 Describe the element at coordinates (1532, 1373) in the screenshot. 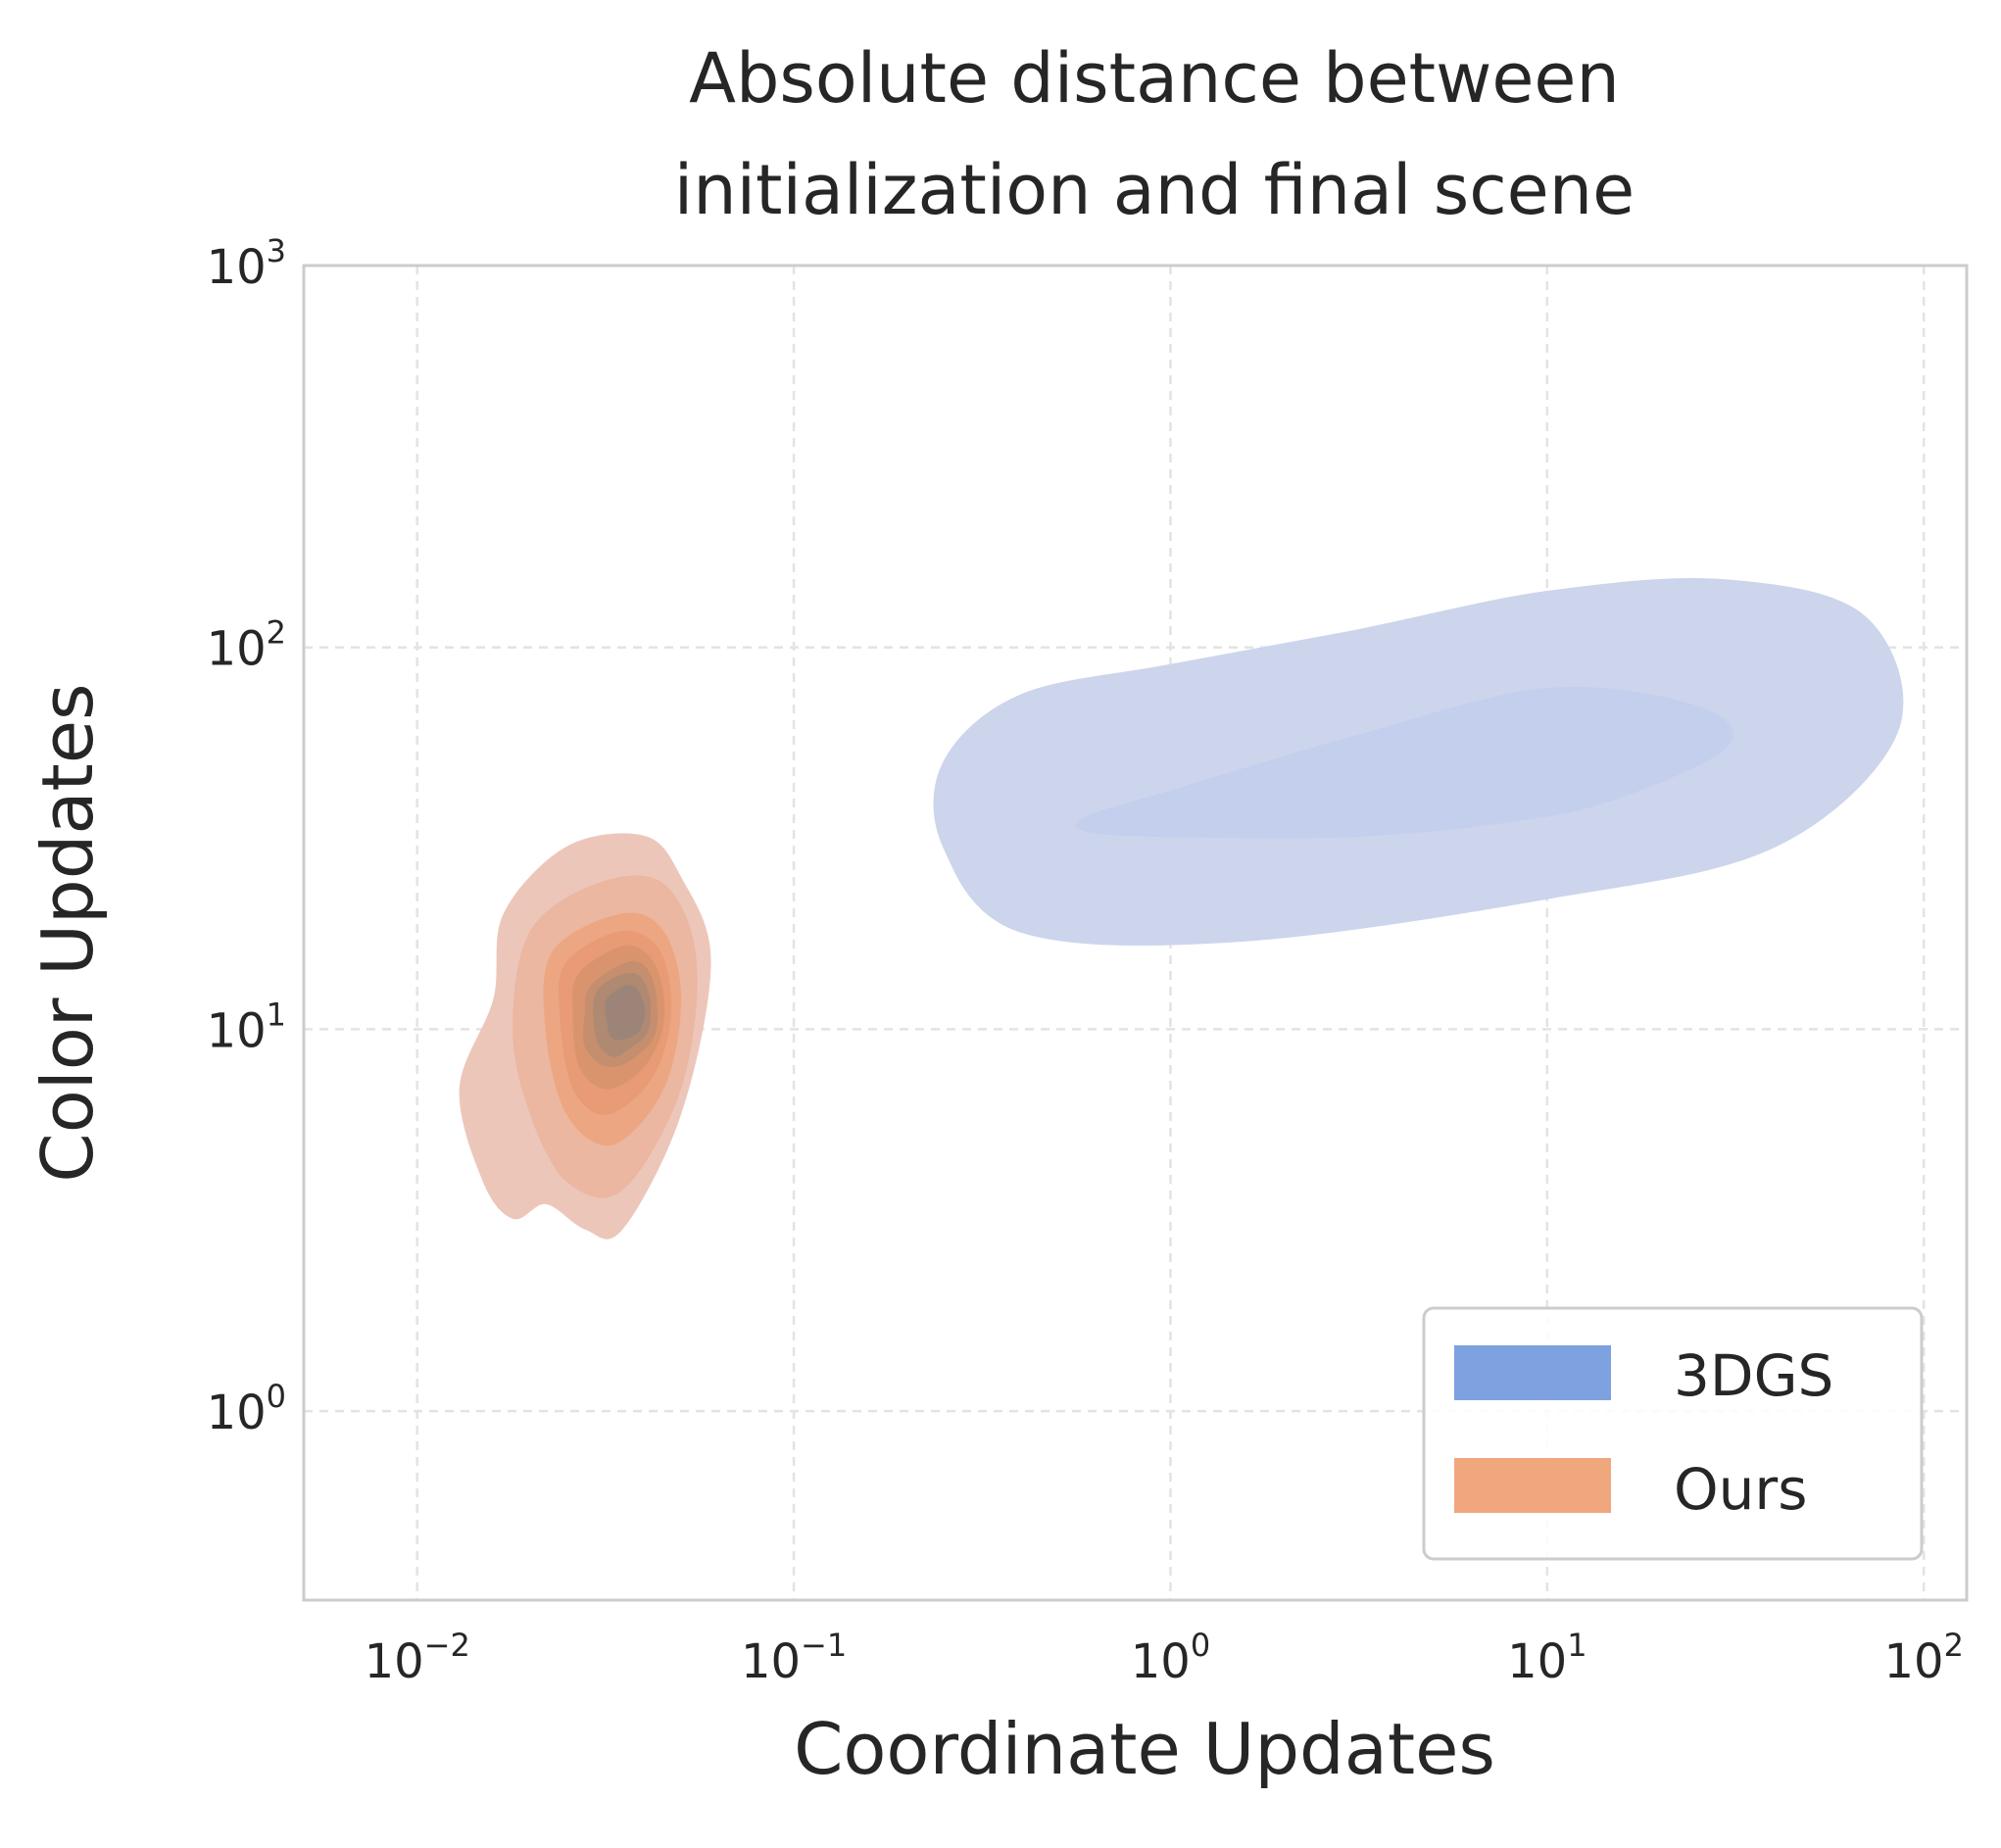

I see `legend-swatch-3dgs` at that location.